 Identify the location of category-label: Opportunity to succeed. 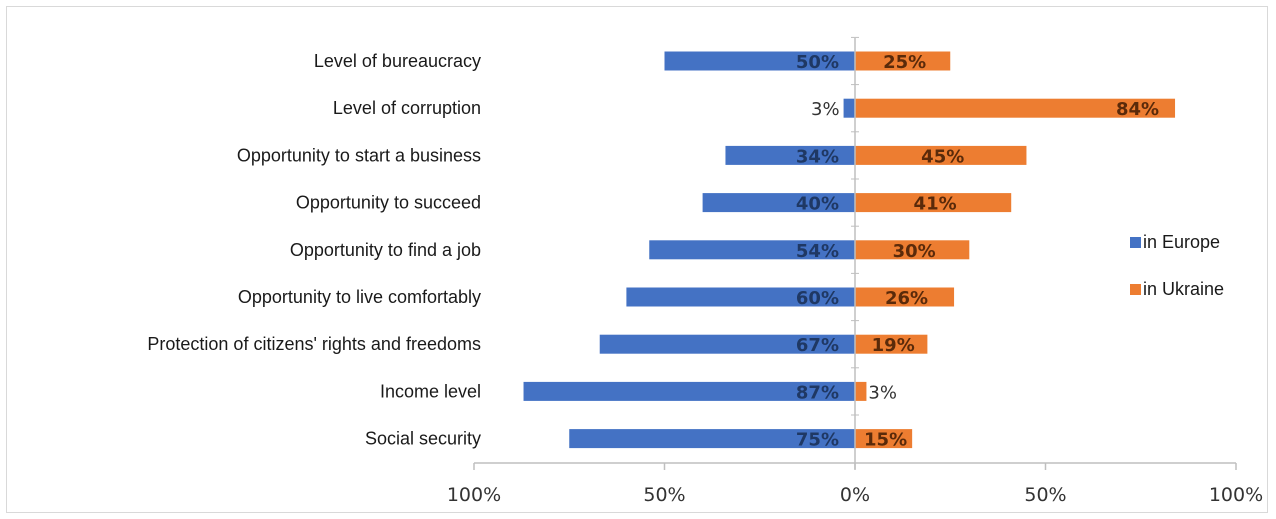
(388, 203).